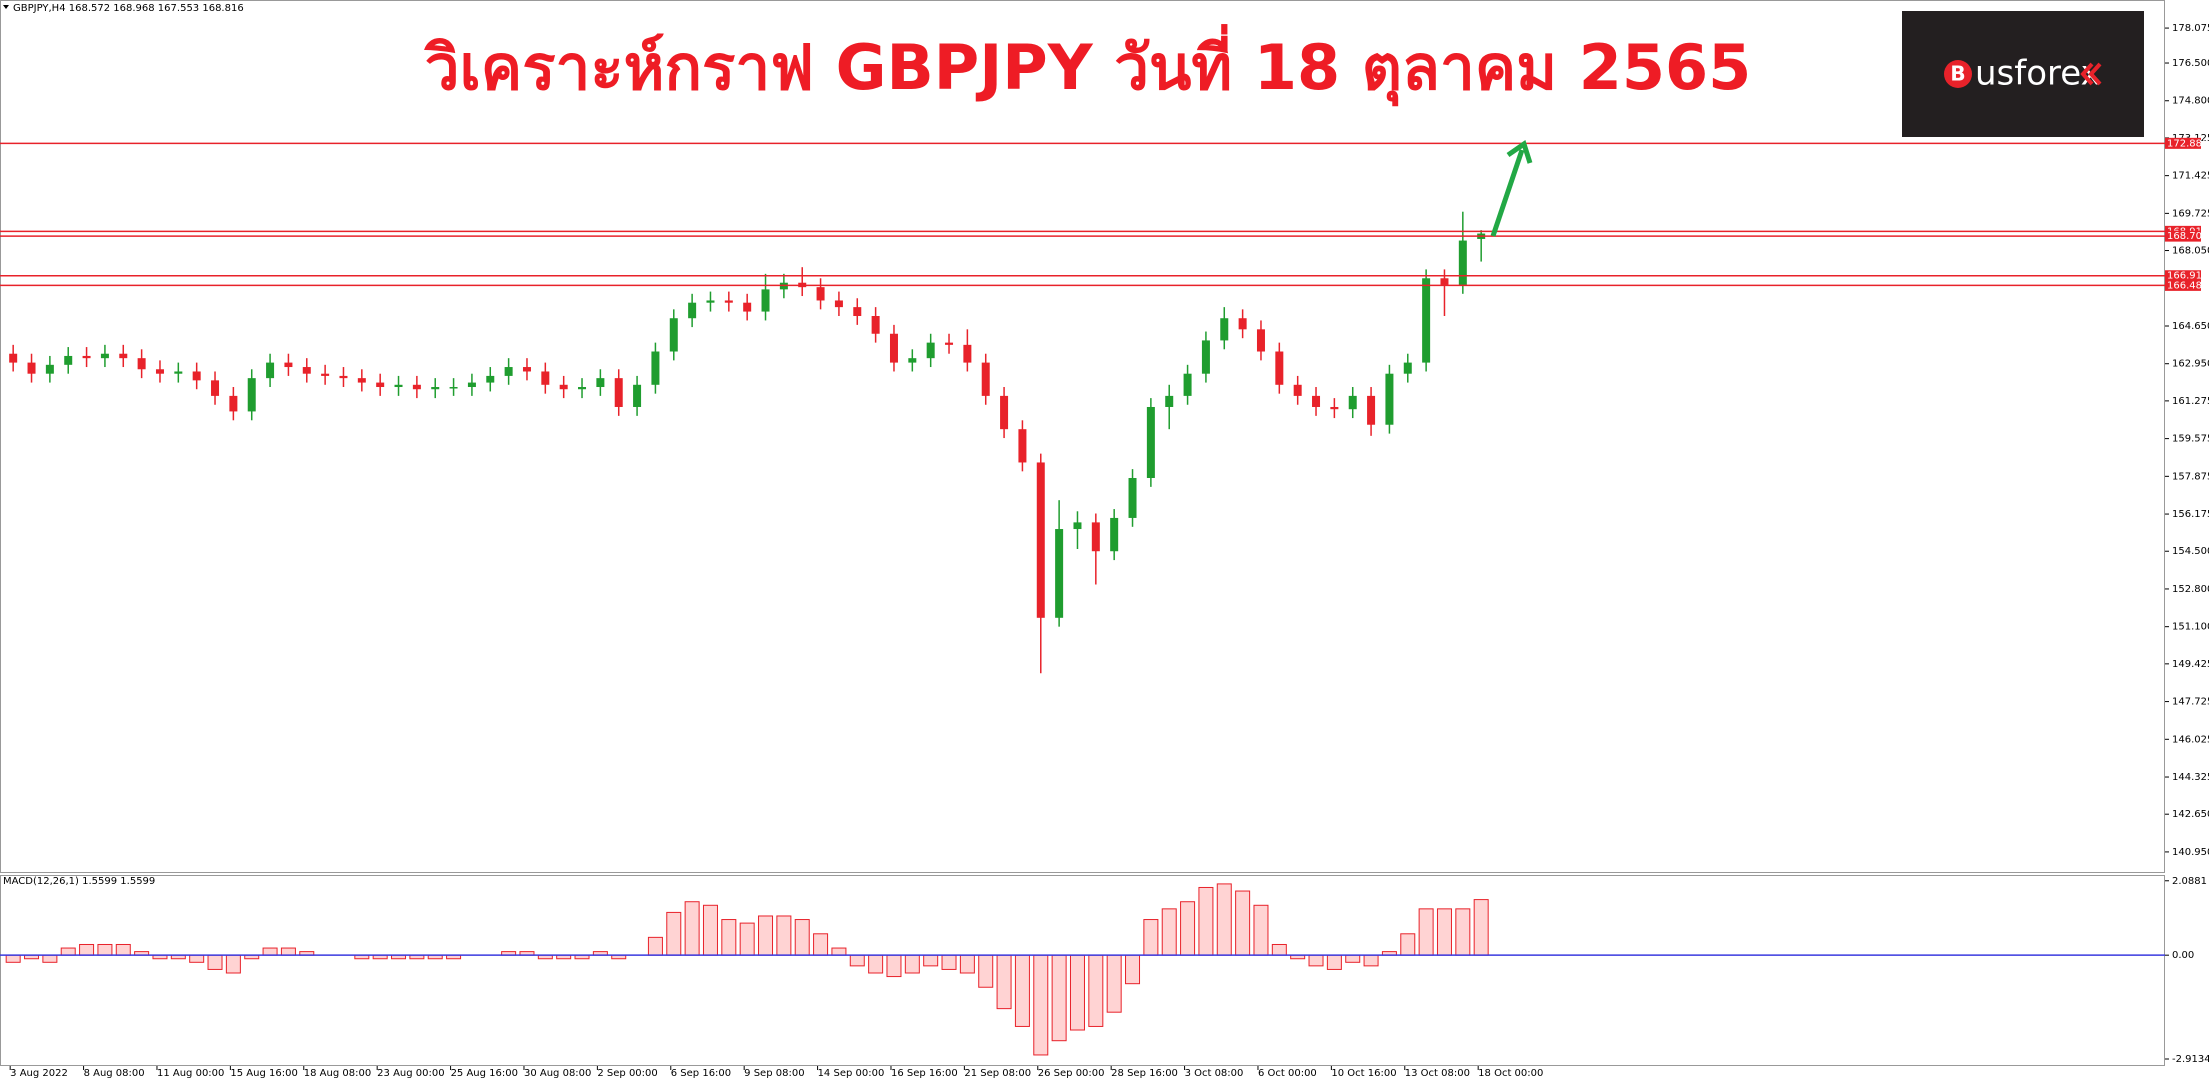 This screenshot has height=1080, width=2209. I want to click on y-tick-label: 176.500, so click(2190, 63).